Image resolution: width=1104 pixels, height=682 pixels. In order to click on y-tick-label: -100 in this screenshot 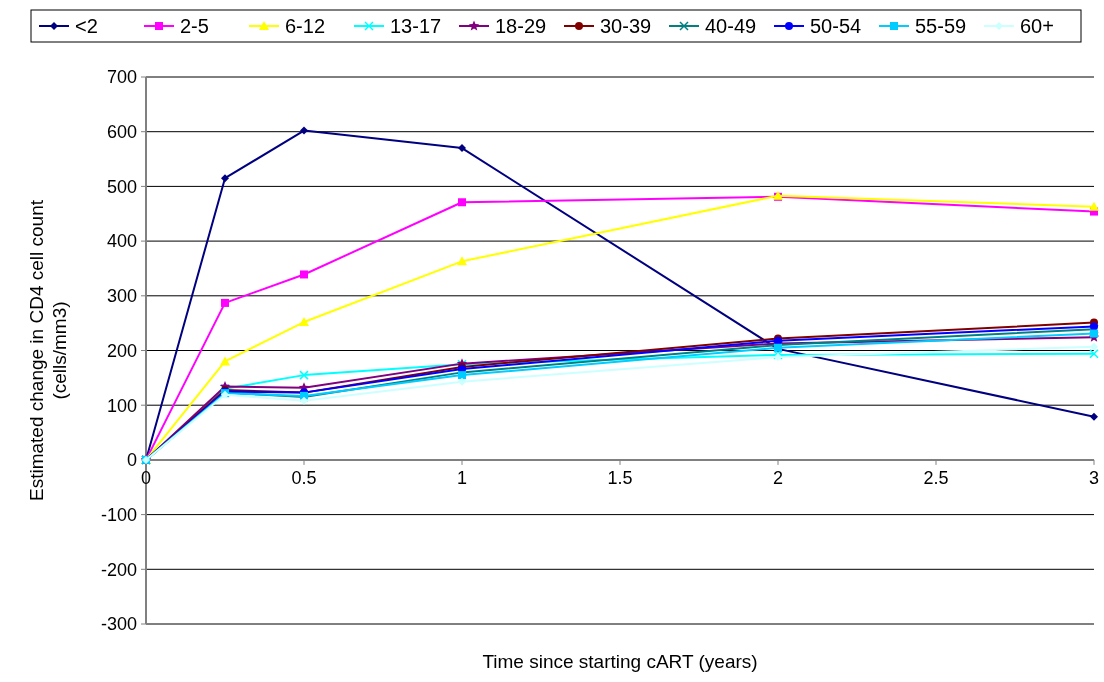, I will do `click(118, 514)`.